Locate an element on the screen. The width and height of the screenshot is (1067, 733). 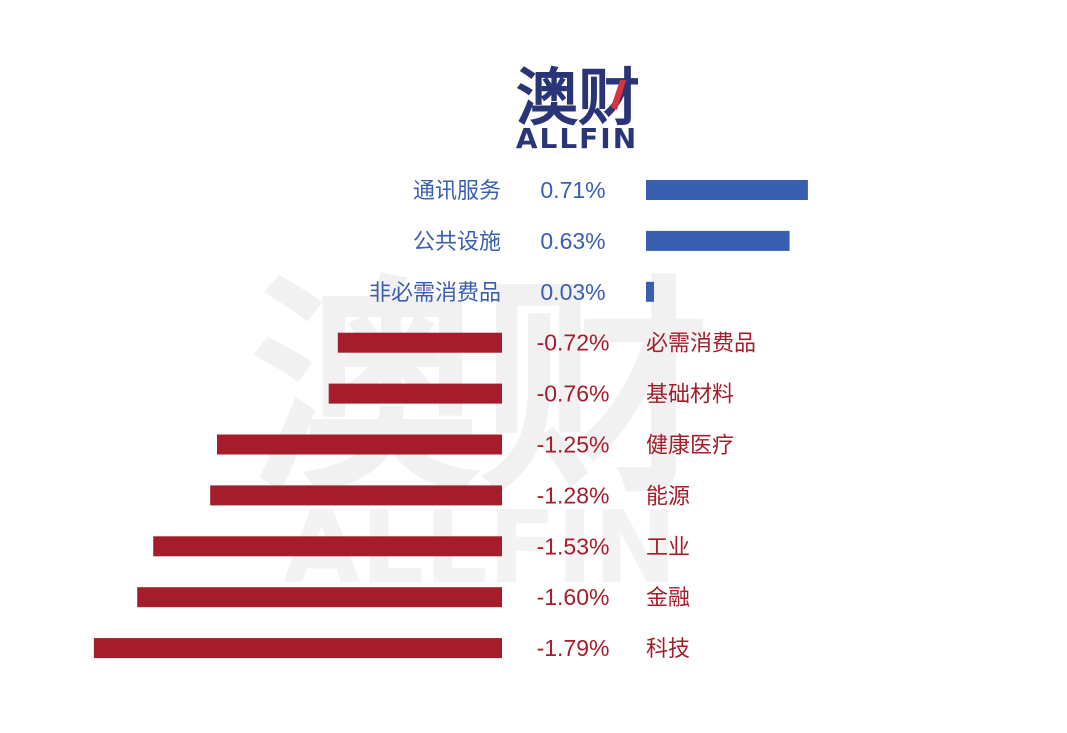
logo-english: ALLFIN is located at coordinates (577, 138).